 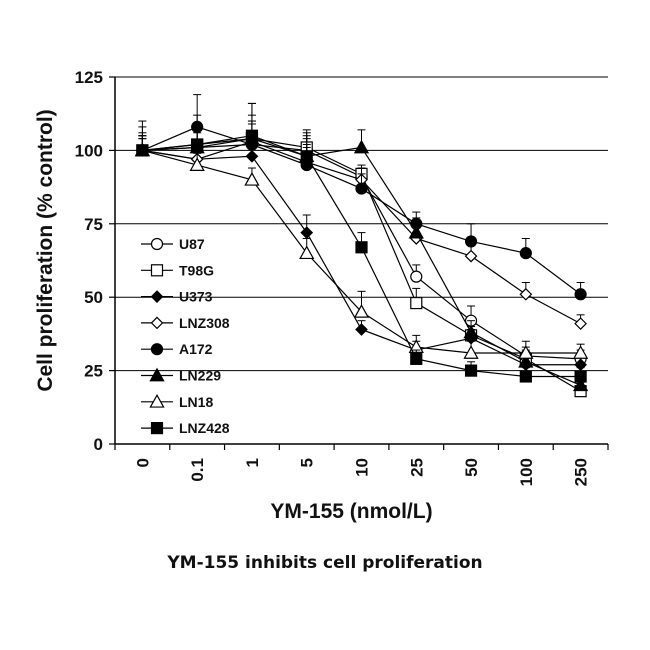 What do you see at coordinates (196, 402) in the screenshot?
I see `legend-label: LN18` at bounding box center [196, 402].